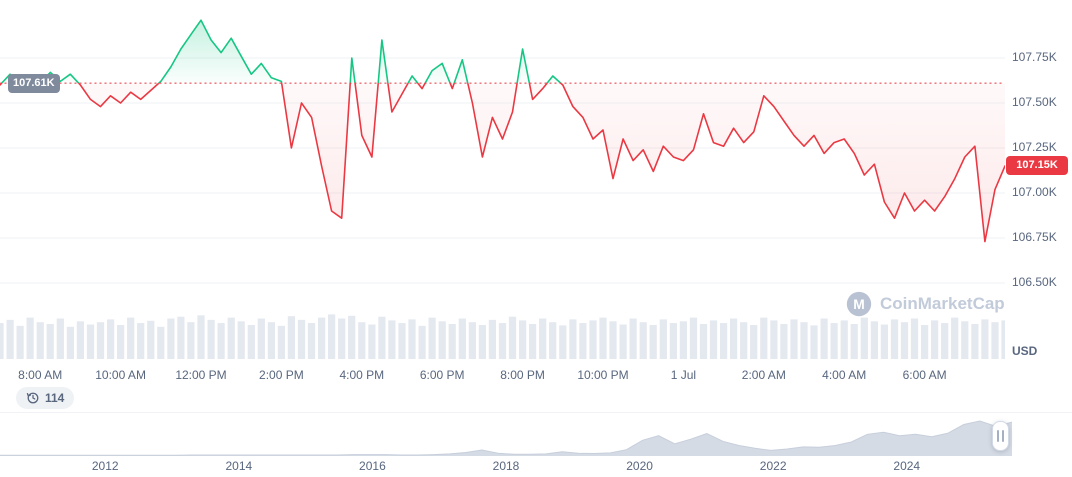 This screenshot has width=1072, height=477. Describe the element at coordinates (1034, 101) in the screenshot. I see `y-axis-label: 107.50K` at that location.